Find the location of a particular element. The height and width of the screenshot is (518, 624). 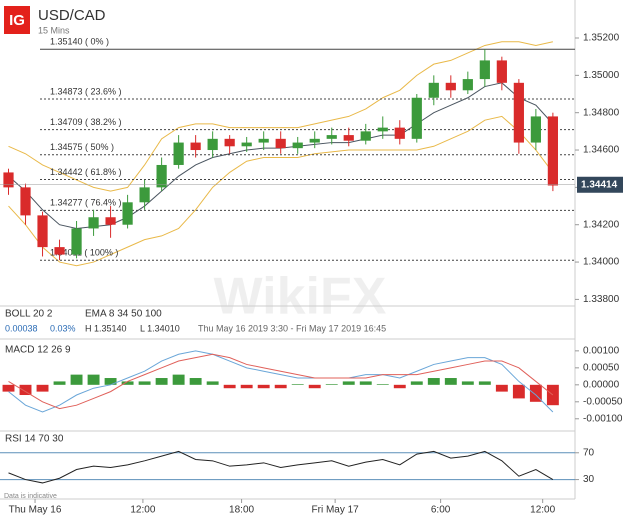

info-high: H 1.35140 is located at coordinates (106, 328).